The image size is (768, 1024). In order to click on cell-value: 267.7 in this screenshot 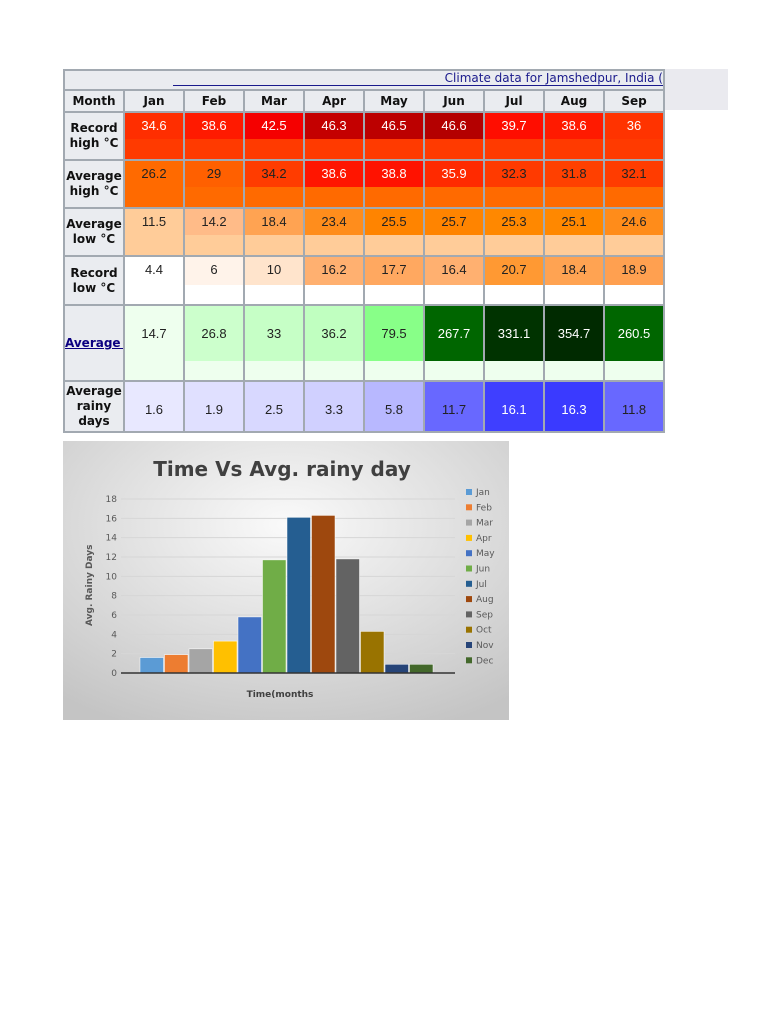, I will do `click(454, 333)`.